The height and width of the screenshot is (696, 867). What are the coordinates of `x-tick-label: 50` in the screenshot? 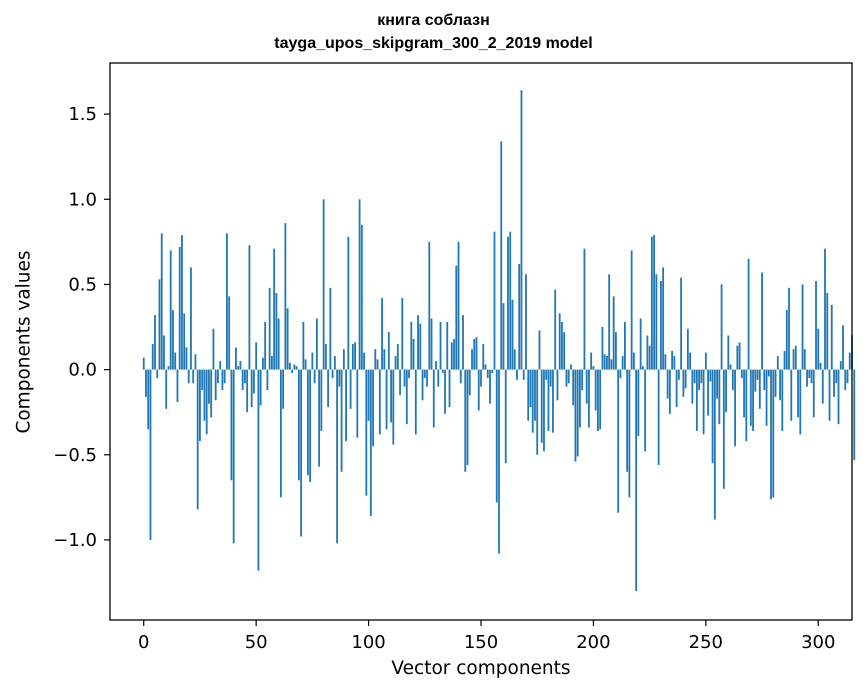 It's located at (256, 642).